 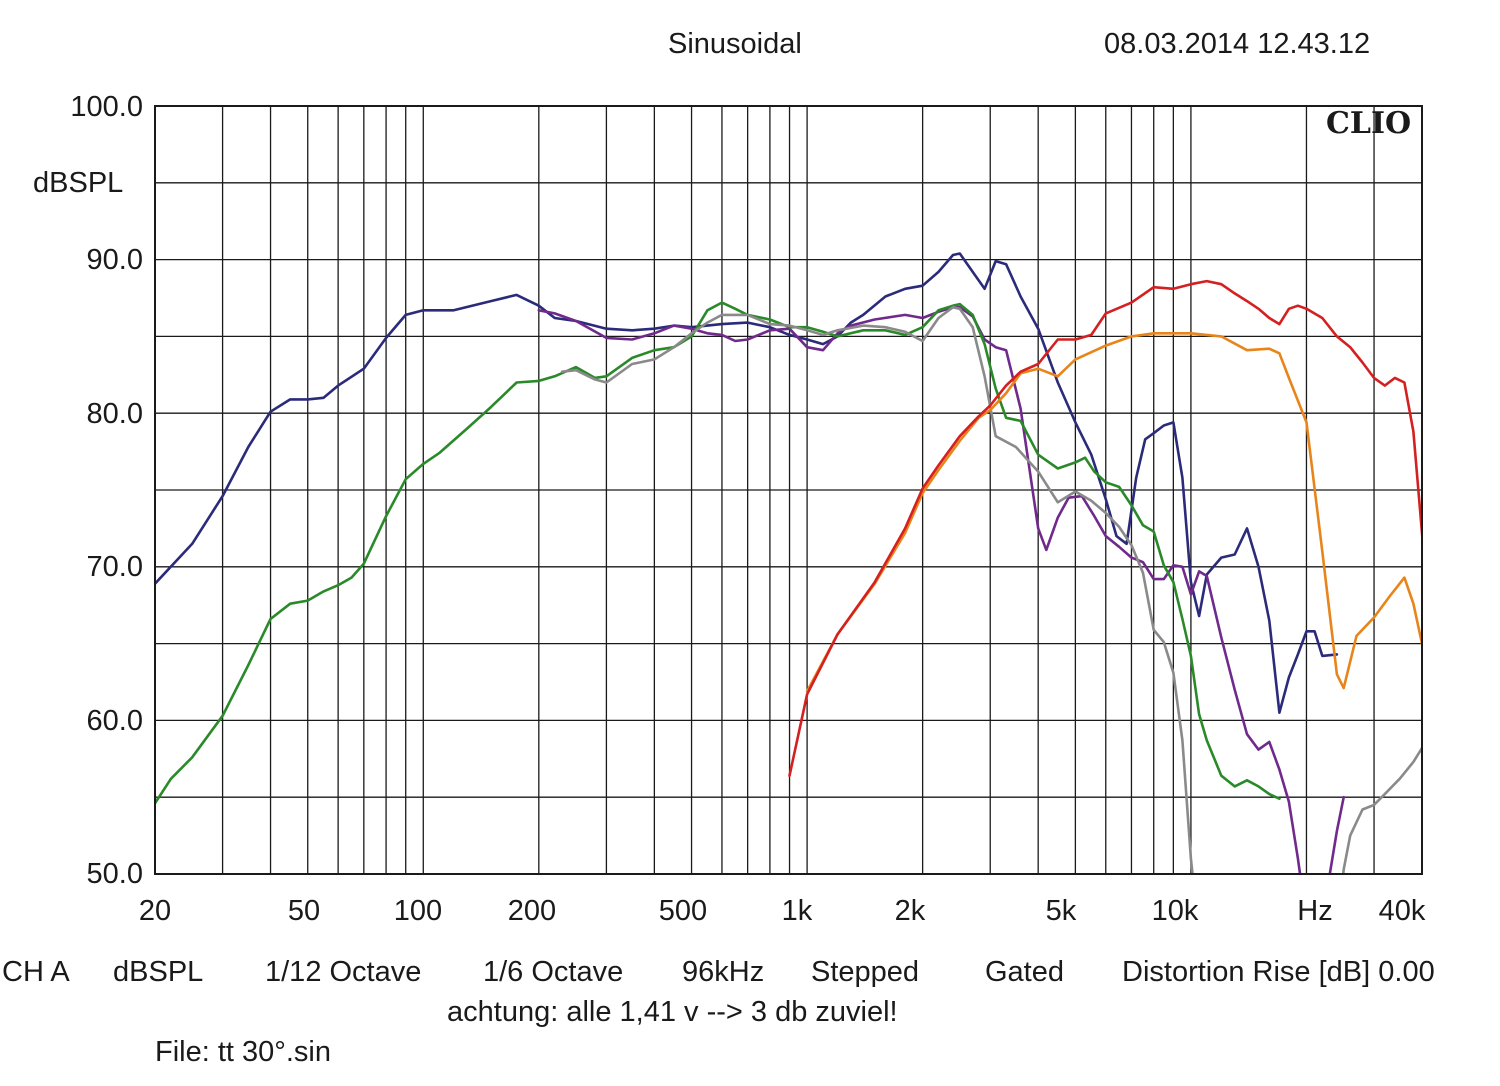 What do you see at coordinates (1113, 512) in the screenshot?
I see `series-line-orange` at bounding box center [1113, 512].